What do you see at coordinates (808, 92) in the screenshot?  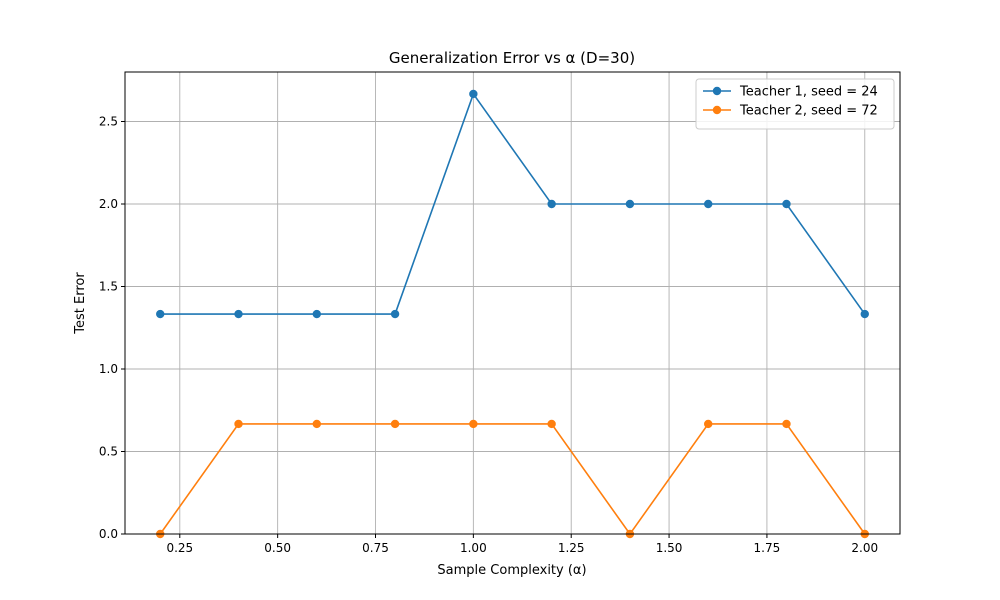 I see `legend-label: Teacher 1, seed = 24` at bounding box center [808, 92].